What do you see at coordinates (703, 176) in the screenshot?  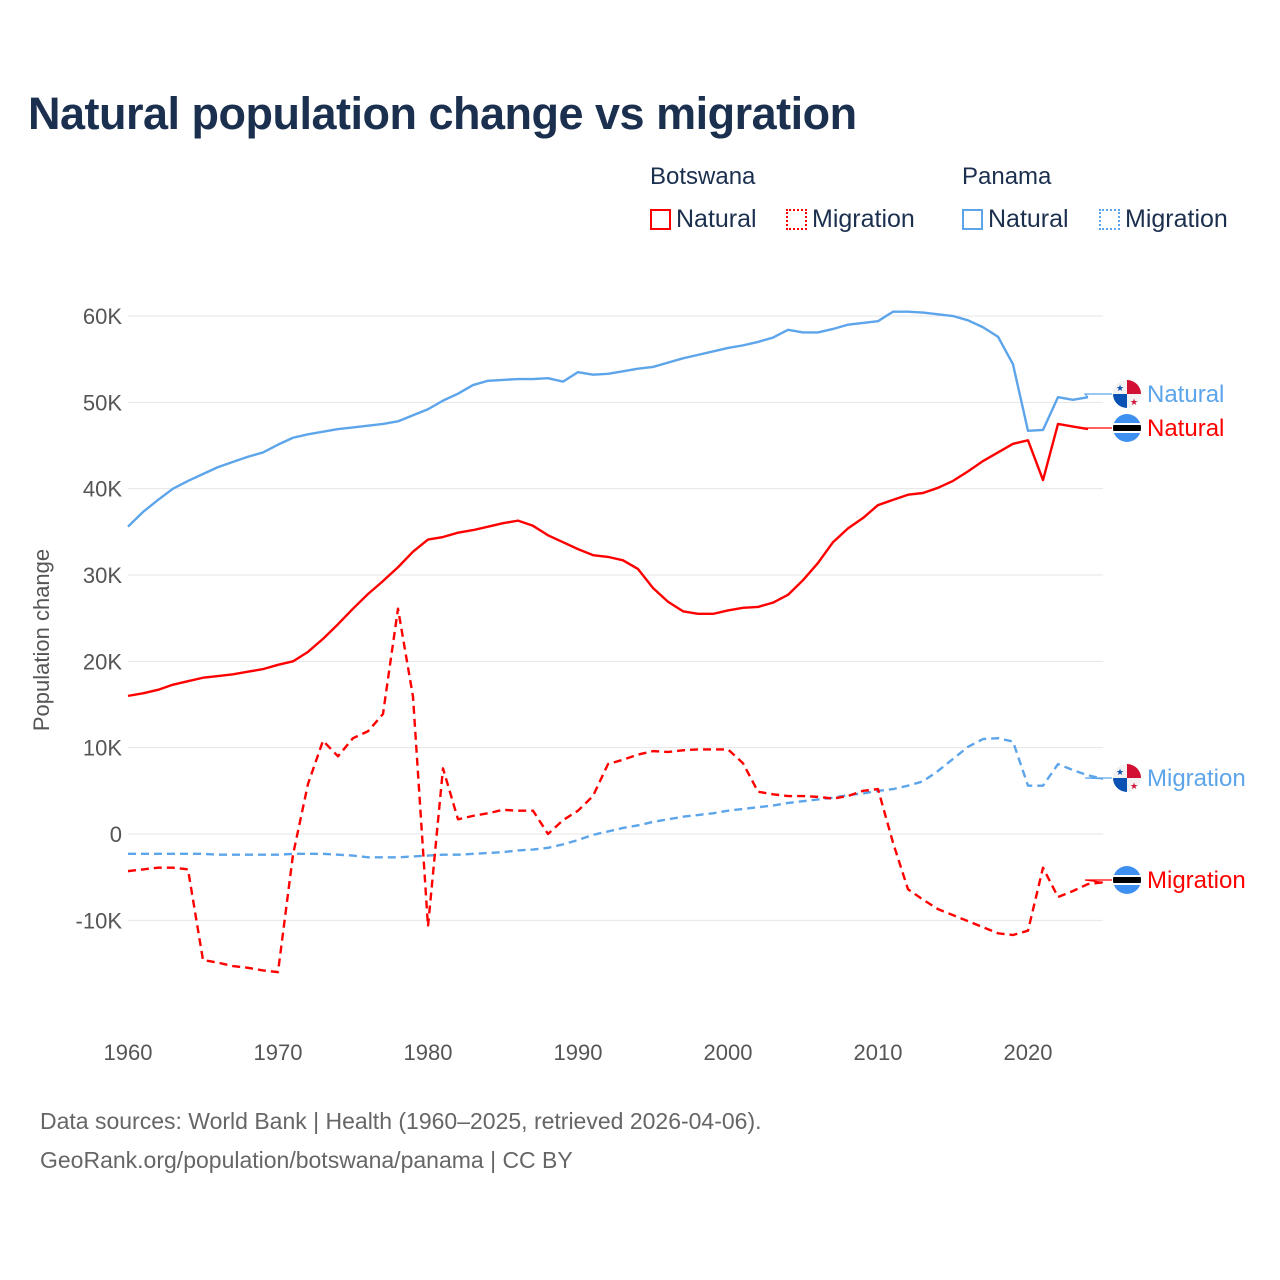 I see `legend-group-botswana: Botswana` at bounding box center [703, 176].